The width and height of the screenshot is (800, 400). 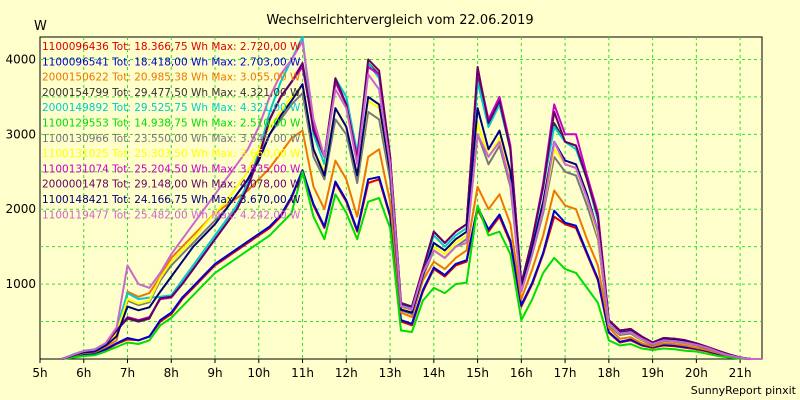 I want to click on x-tick-label: 12h, so click(x=346, y=373).